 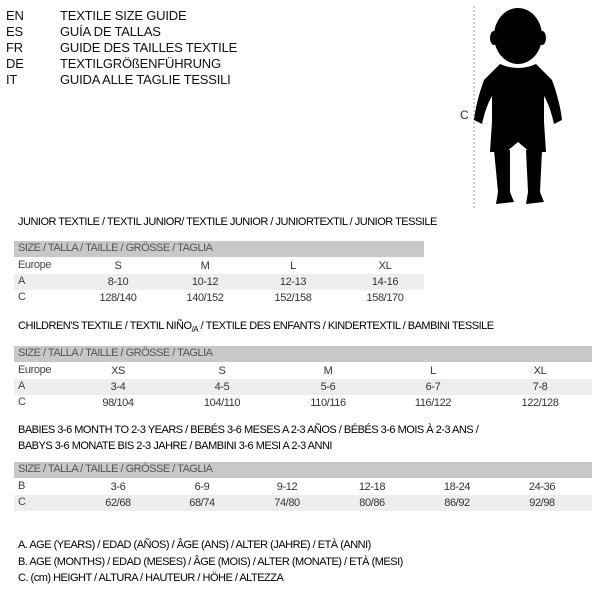 What do you see at coordinates (21, 486) in the screenshot?
I see `row-label: B` at bounding box center [21, 486].